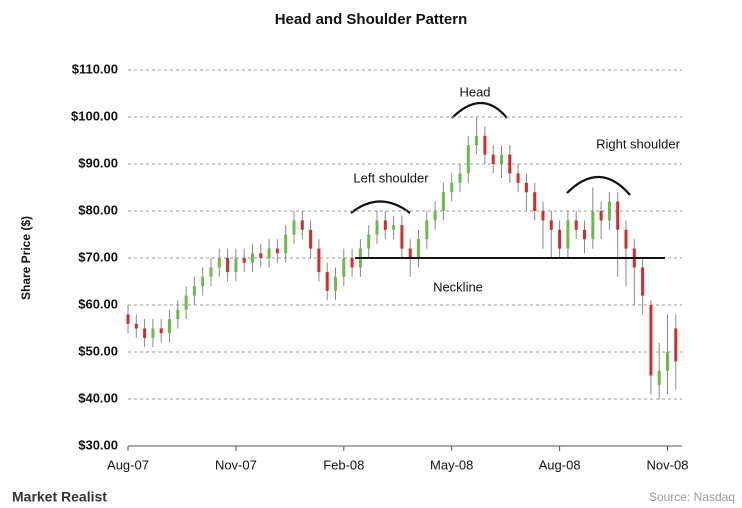  I want to click on x-tick-label: Aug-07, so click(128, 464).